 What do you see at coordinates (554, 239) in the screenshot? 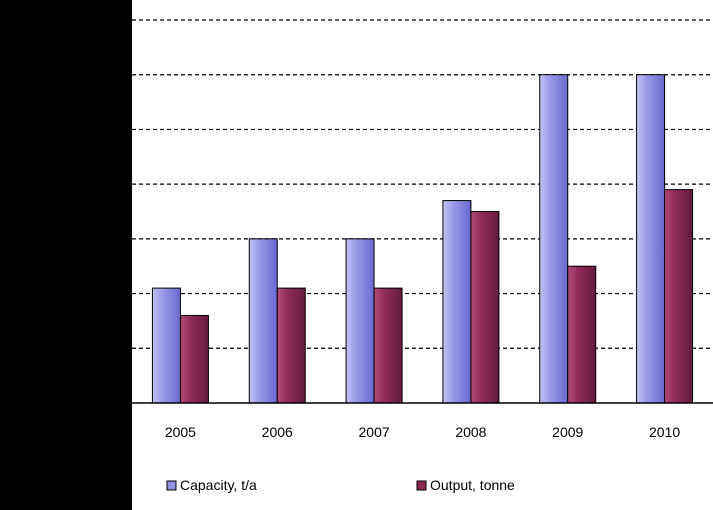
I see `bar-capacity-2009` at bounding box center [554, 239].